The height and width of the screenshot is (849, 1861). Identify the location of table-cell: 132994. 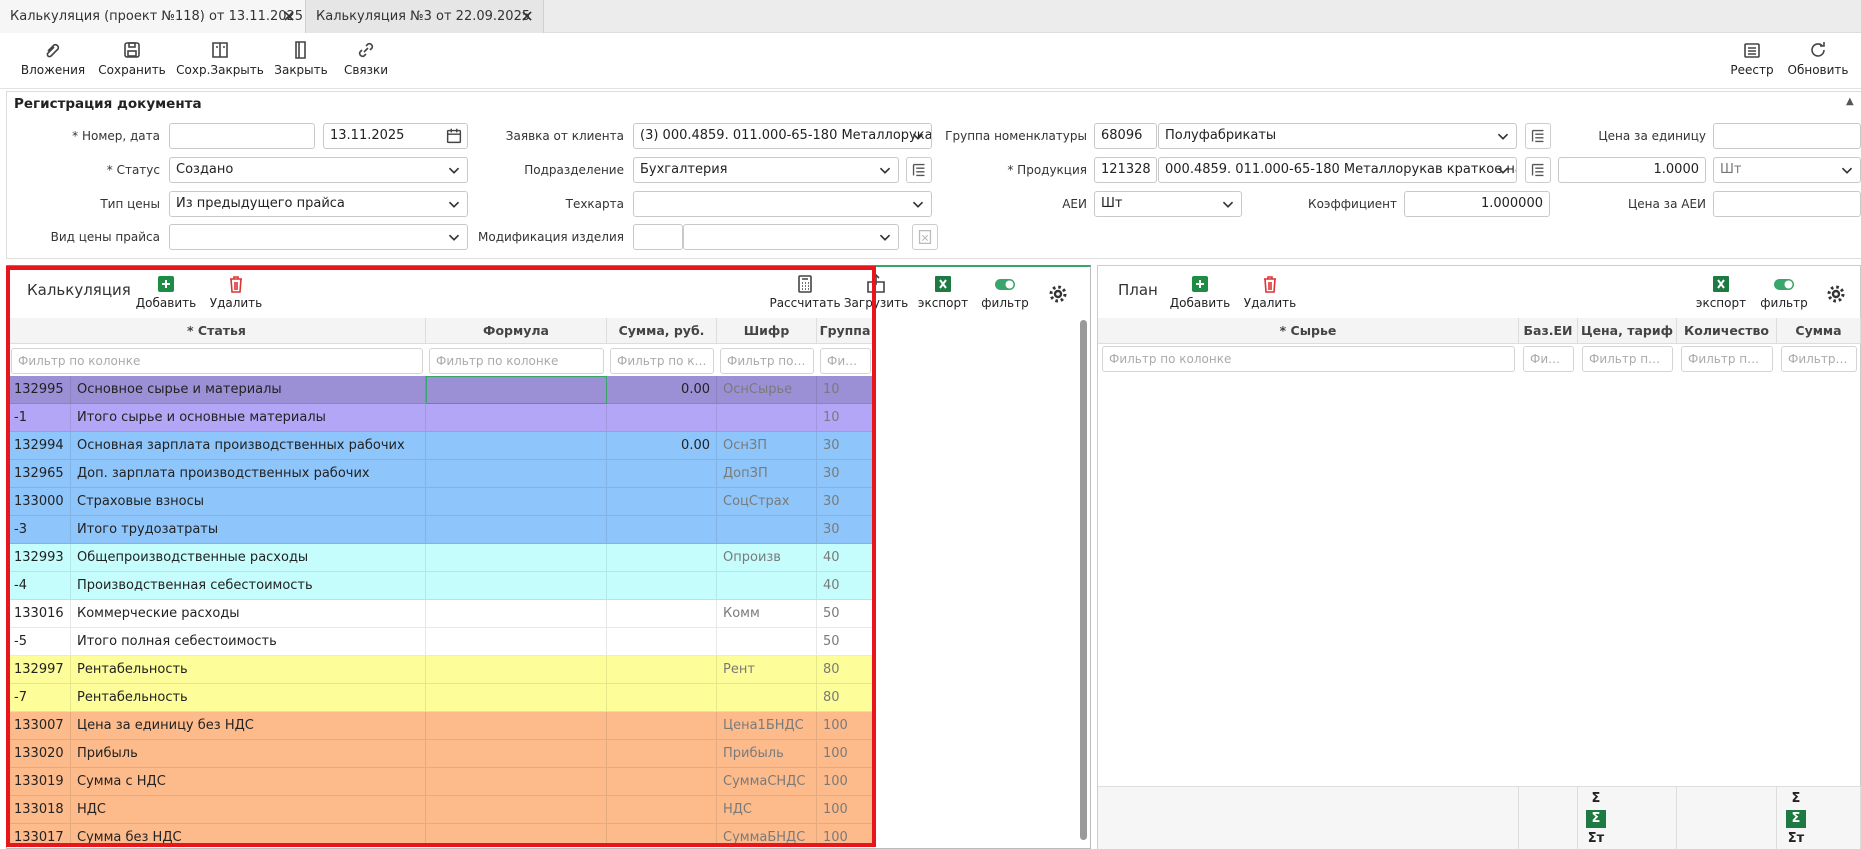
(39, 446).